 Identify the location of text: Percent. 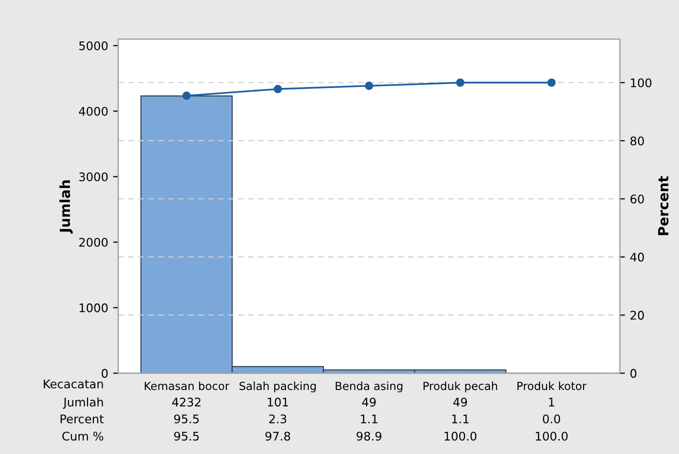
(82, 419).